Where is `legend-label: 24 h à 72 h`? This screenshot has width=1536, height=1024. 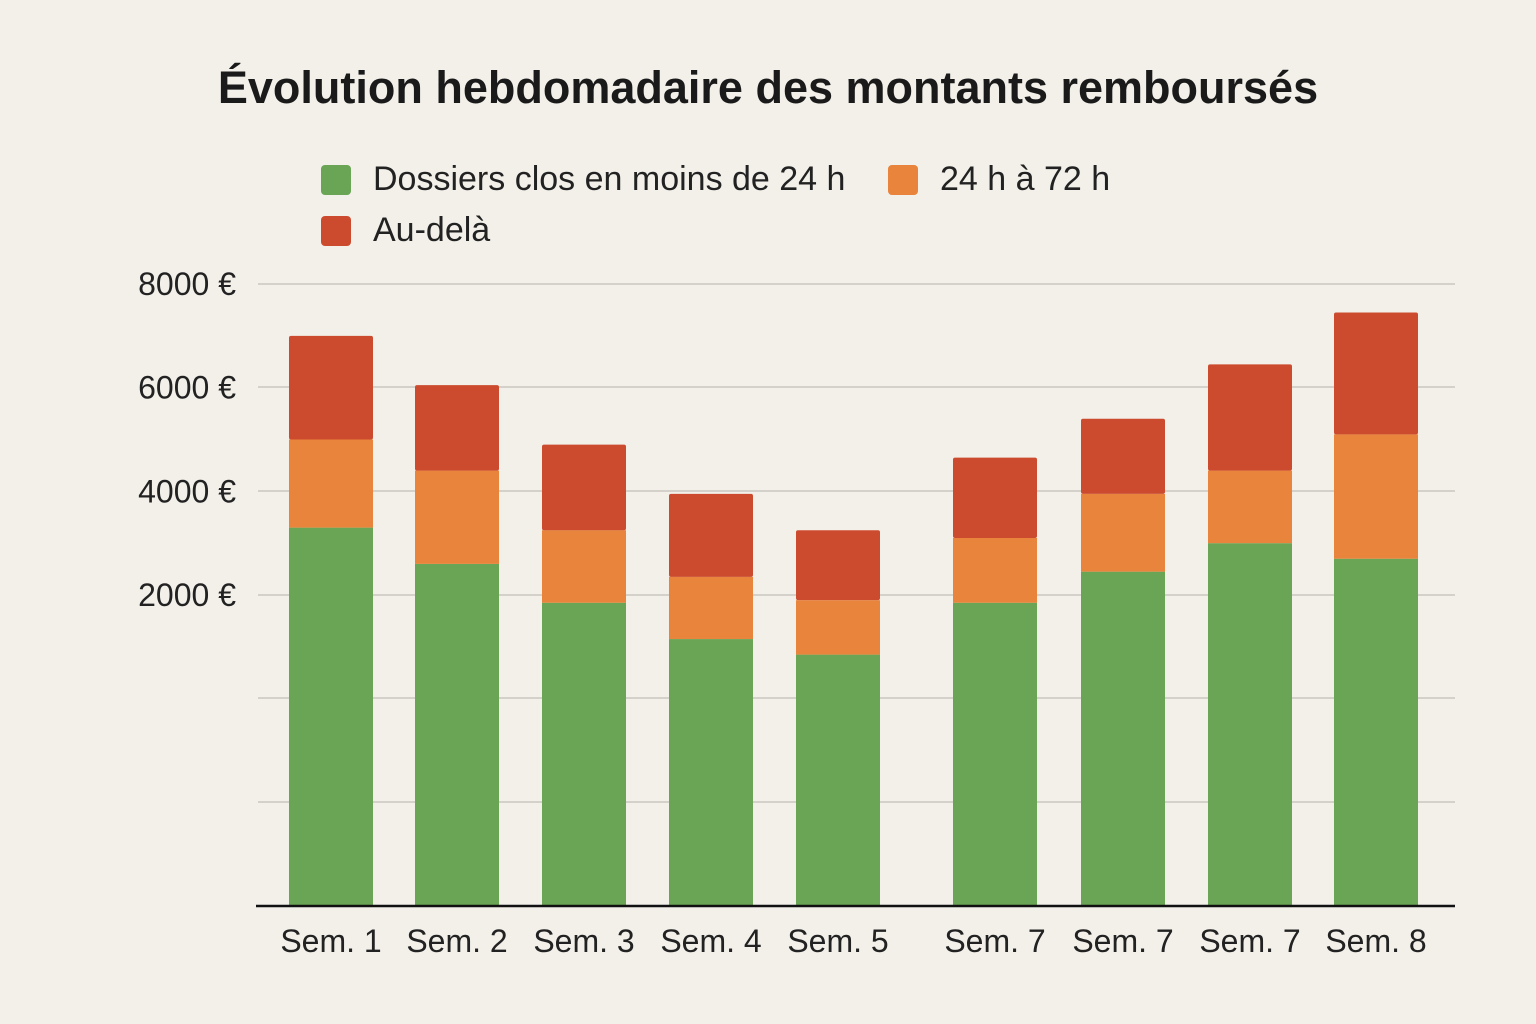
legend-label: 24 h à 72 h is located at coordinates (1025, 179).